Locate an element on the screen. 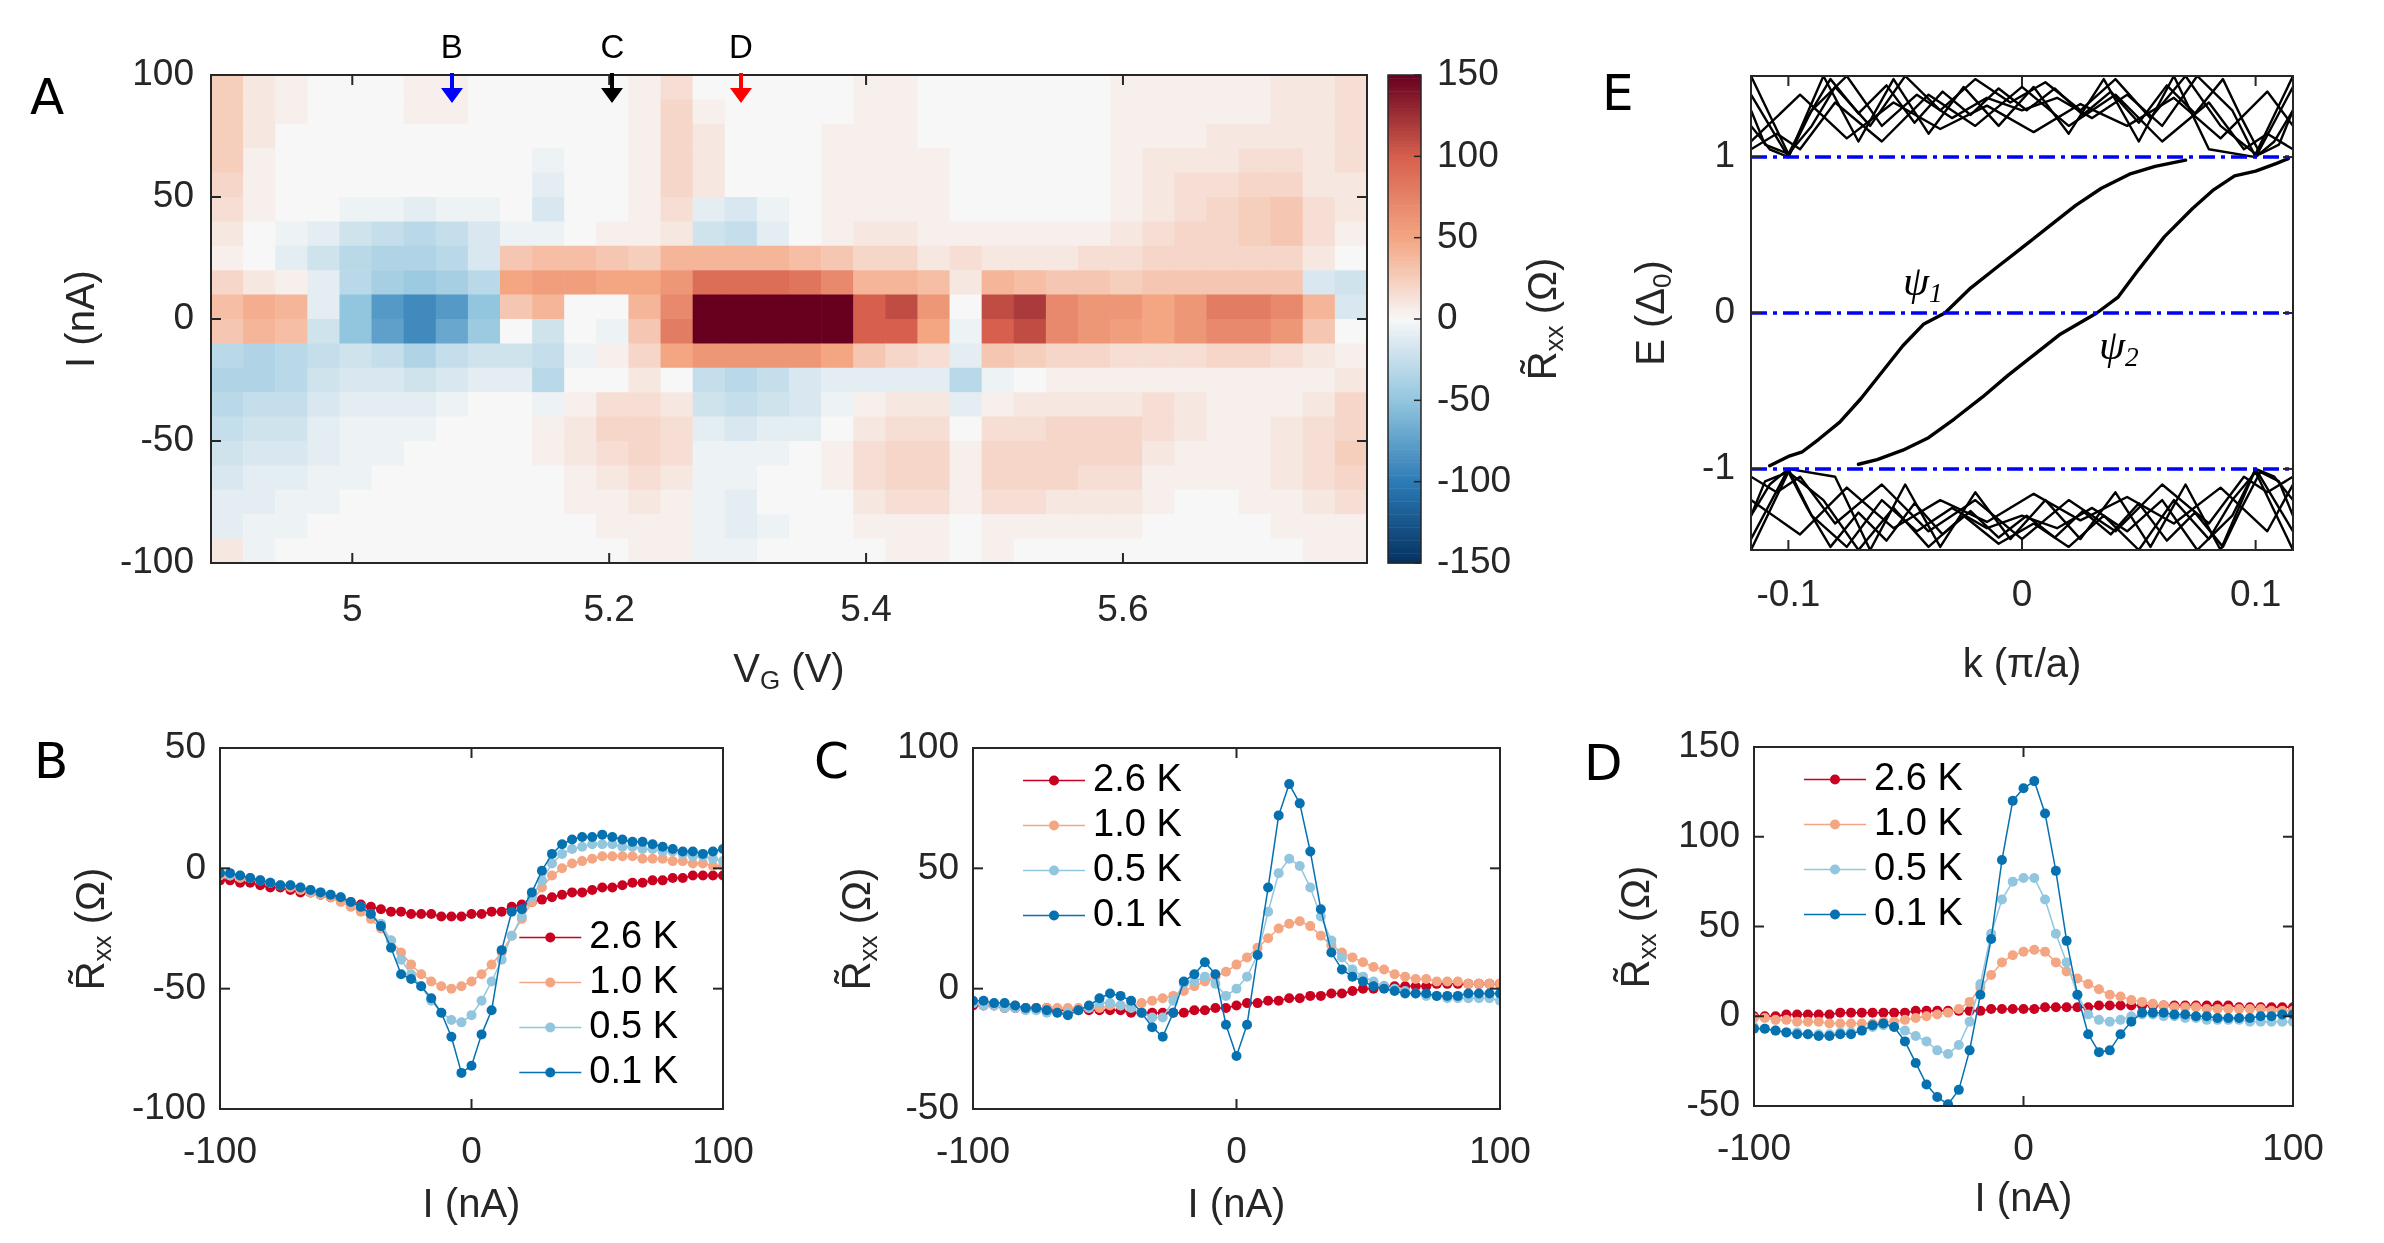 The width and height of the screenshot is (2384, 1243). chart-title: D is located at coordinates (1603, 763).